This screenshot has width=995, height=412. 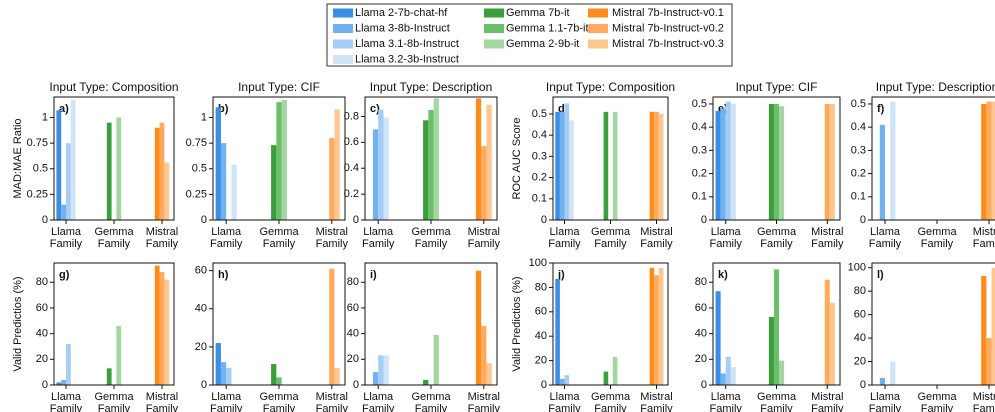 I want to click on panel-label: g), so click(x=64, y=275).